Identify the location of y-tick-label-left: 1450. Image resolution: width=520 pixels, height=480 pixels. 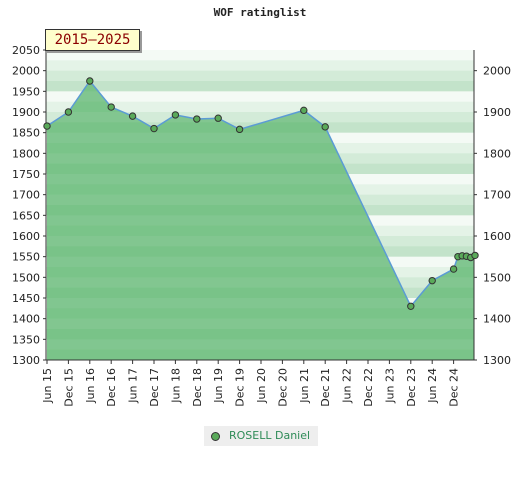
(26, 298).